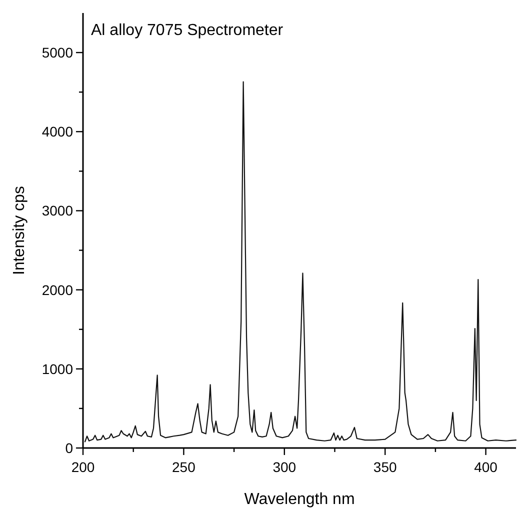 Image resolution: width=522 pixels, height=514 pixels. I want to click on y-tick-label: 2000, so click(58, 290).